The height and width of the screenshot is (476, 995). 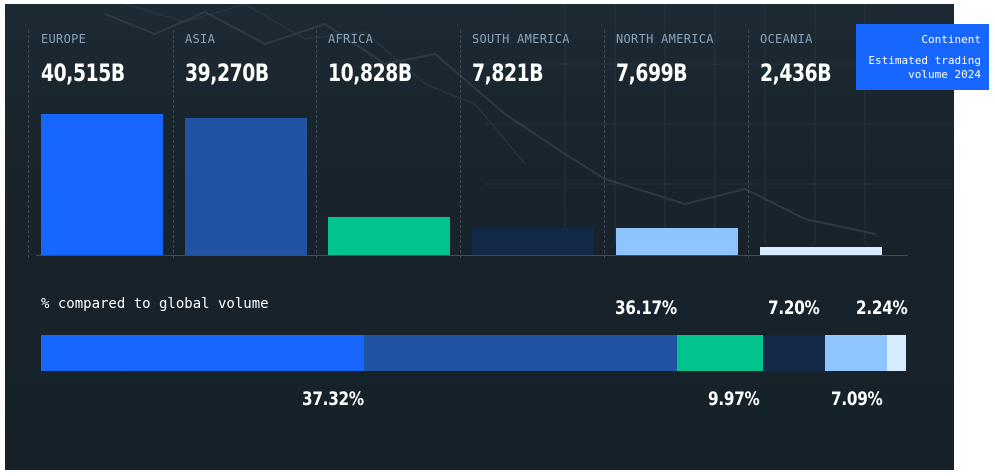 What do you see at coordinates (951, 39) in the screenshot?
I see `legend-title: Continent` at bounding box center [951, 39].